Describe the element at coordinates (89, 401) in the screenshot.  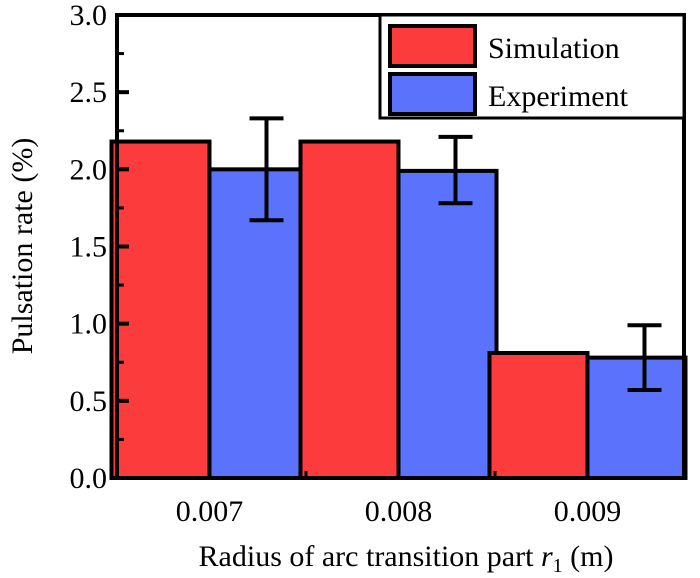
I see `y-tick-label: 0.5` at that location.